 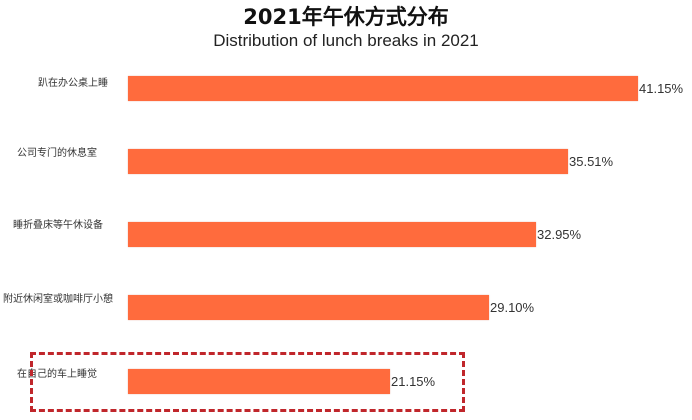 What do you see at coordinates (73, 83) in the screenshot?
I see `category-label: 趴在办公桌上睡` at bounding box center [73, 83].